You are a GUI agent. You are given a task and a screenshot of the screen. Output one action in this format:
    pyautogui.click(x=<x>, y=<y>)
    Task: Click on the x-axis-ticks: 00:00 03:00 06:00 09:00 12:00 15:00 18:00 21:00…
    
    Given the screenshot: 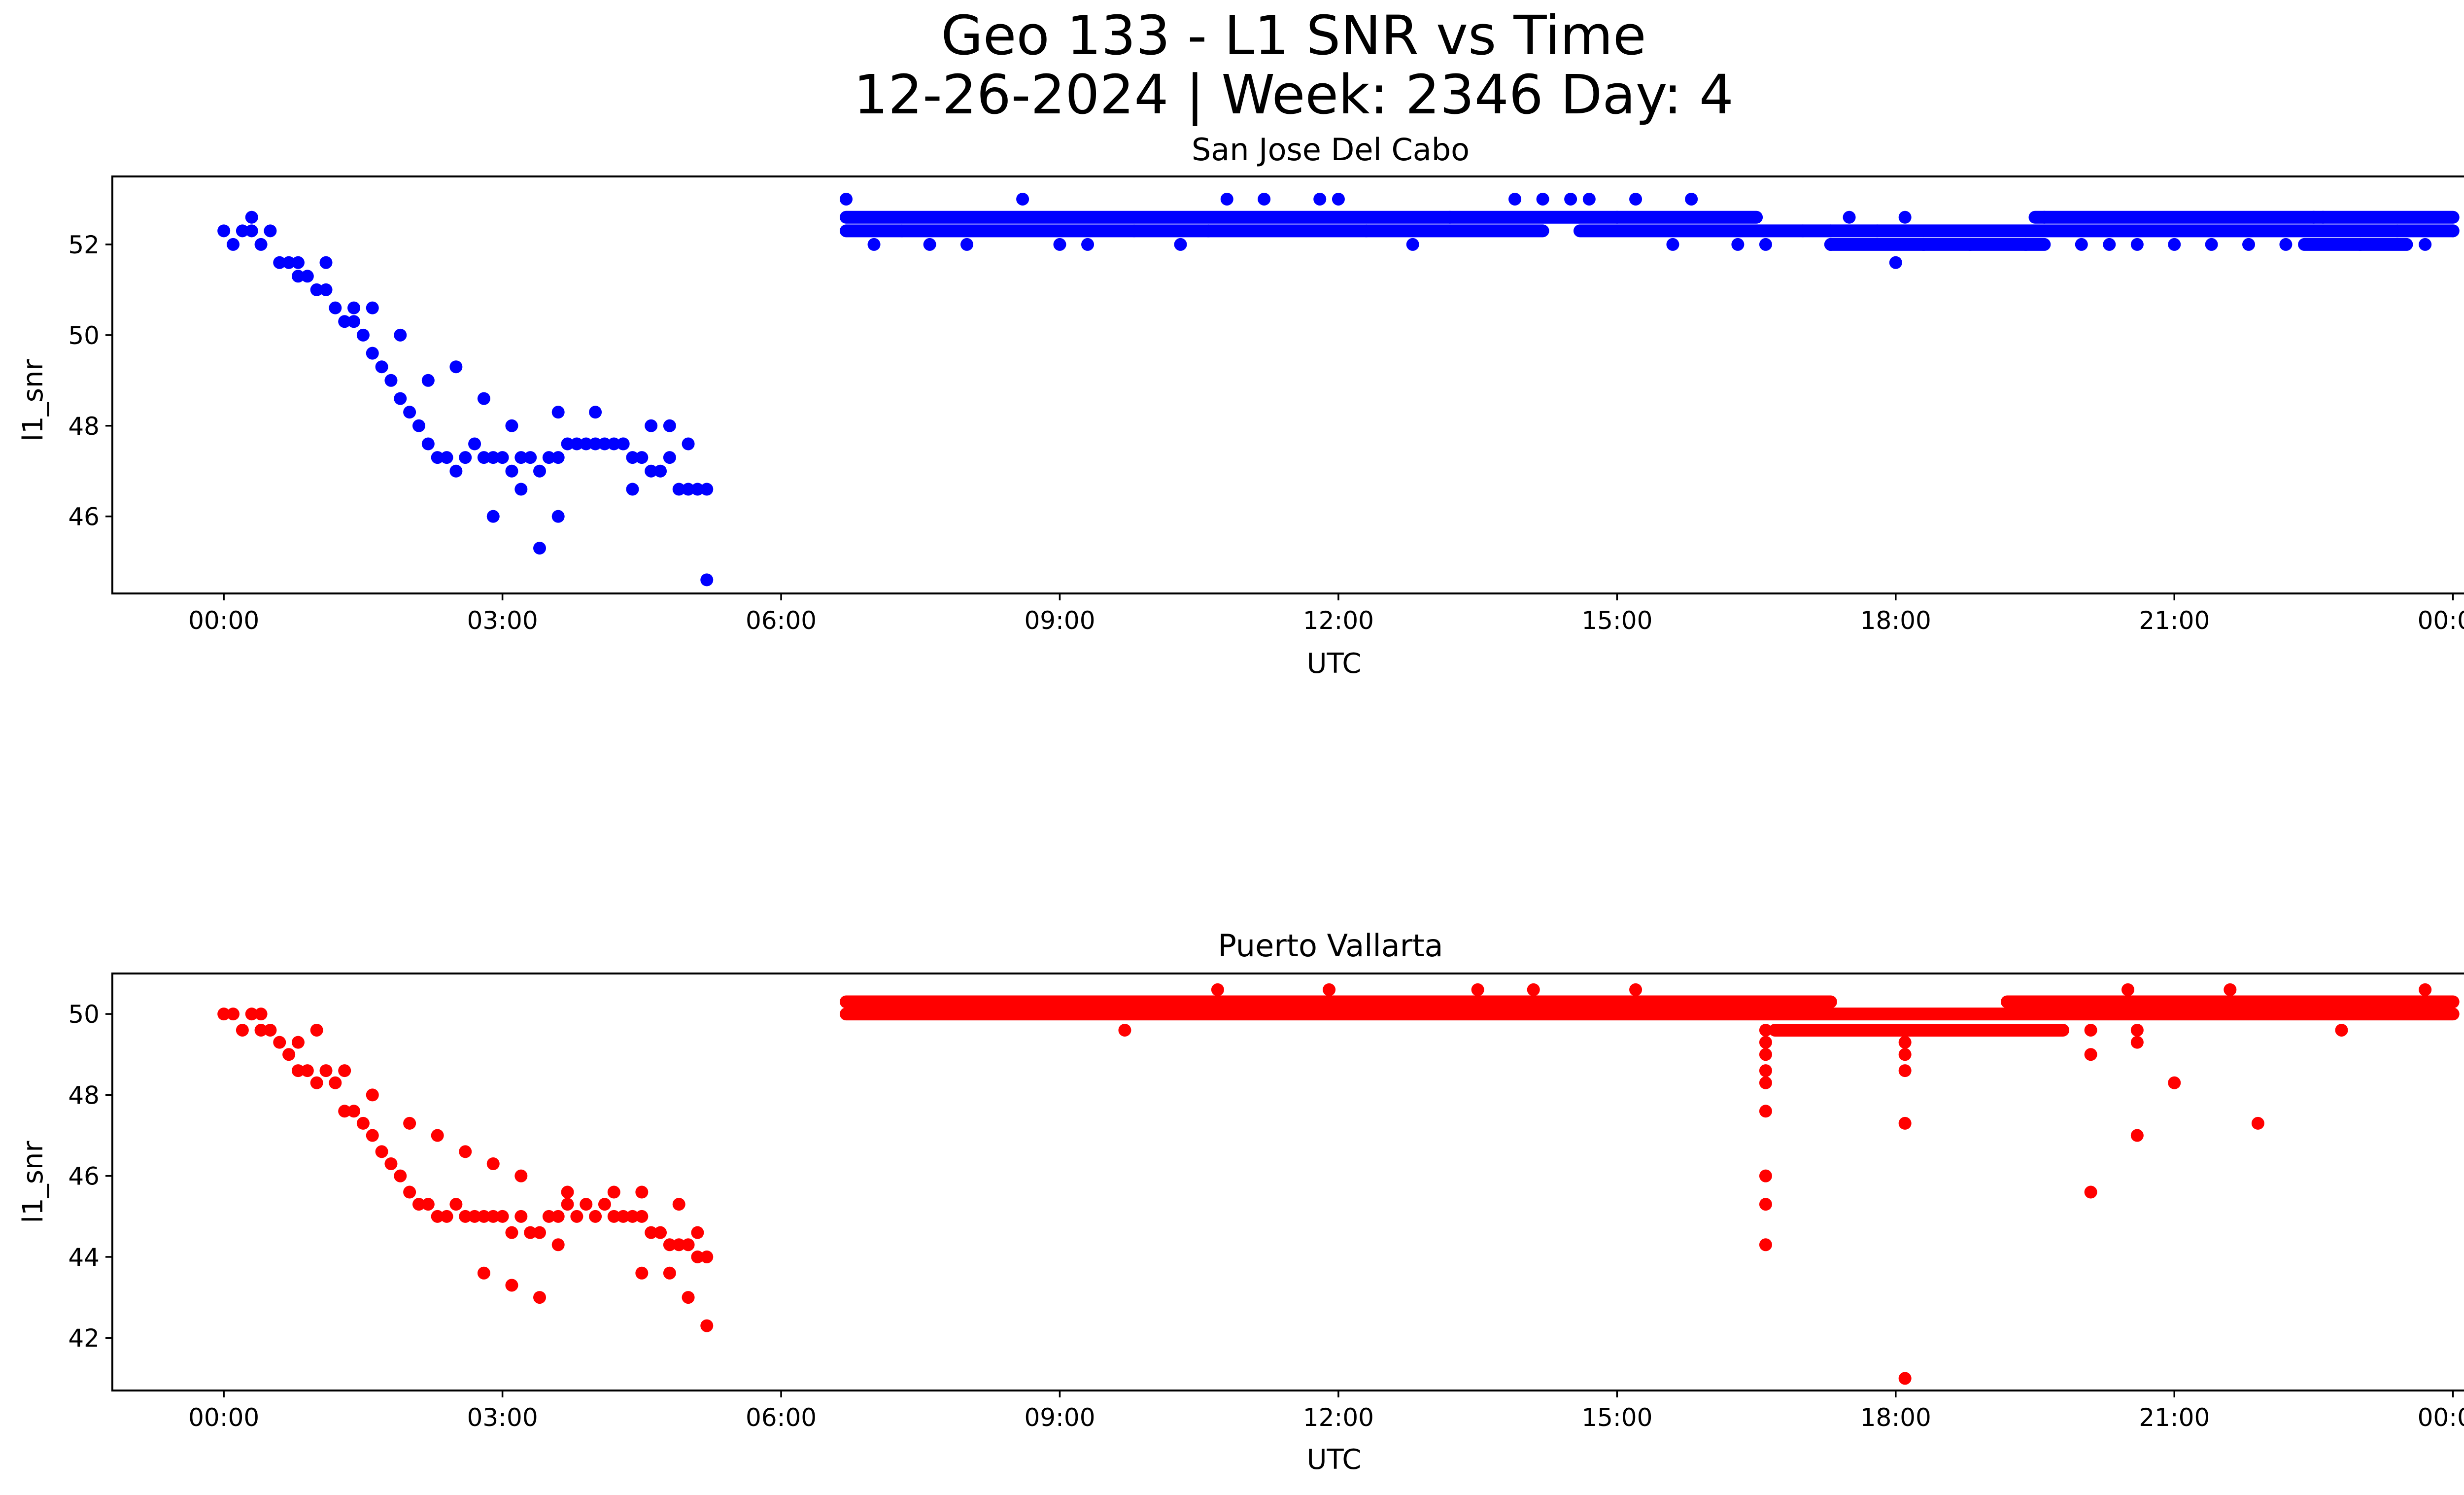 What is the action you would take?
    pyautogui.click(x=1326, y=614)
    